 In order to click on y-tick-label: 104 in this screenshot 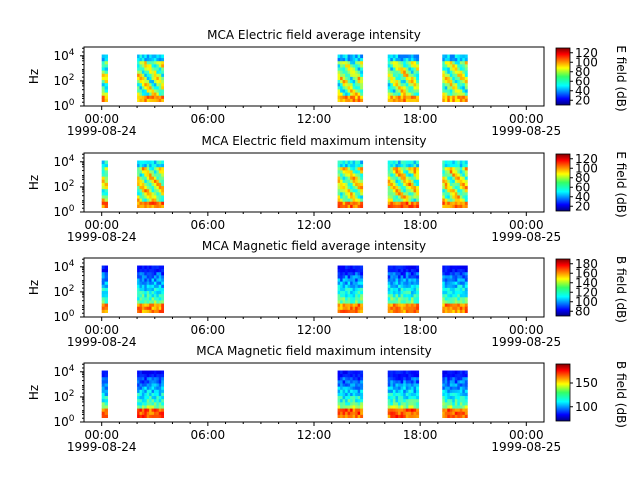, I will do `click(63, 266)`.